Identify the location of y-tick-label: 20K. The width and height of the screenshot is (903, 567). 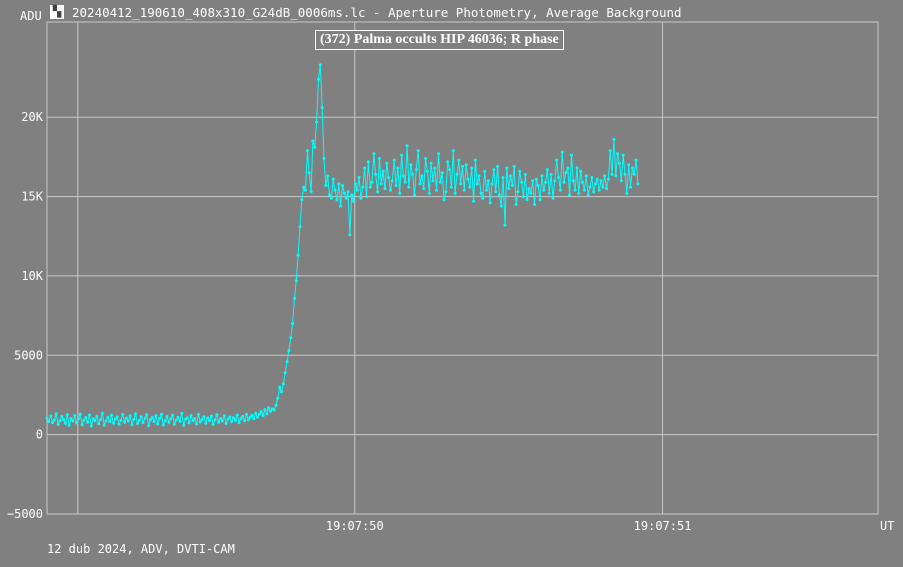
(32, 117).